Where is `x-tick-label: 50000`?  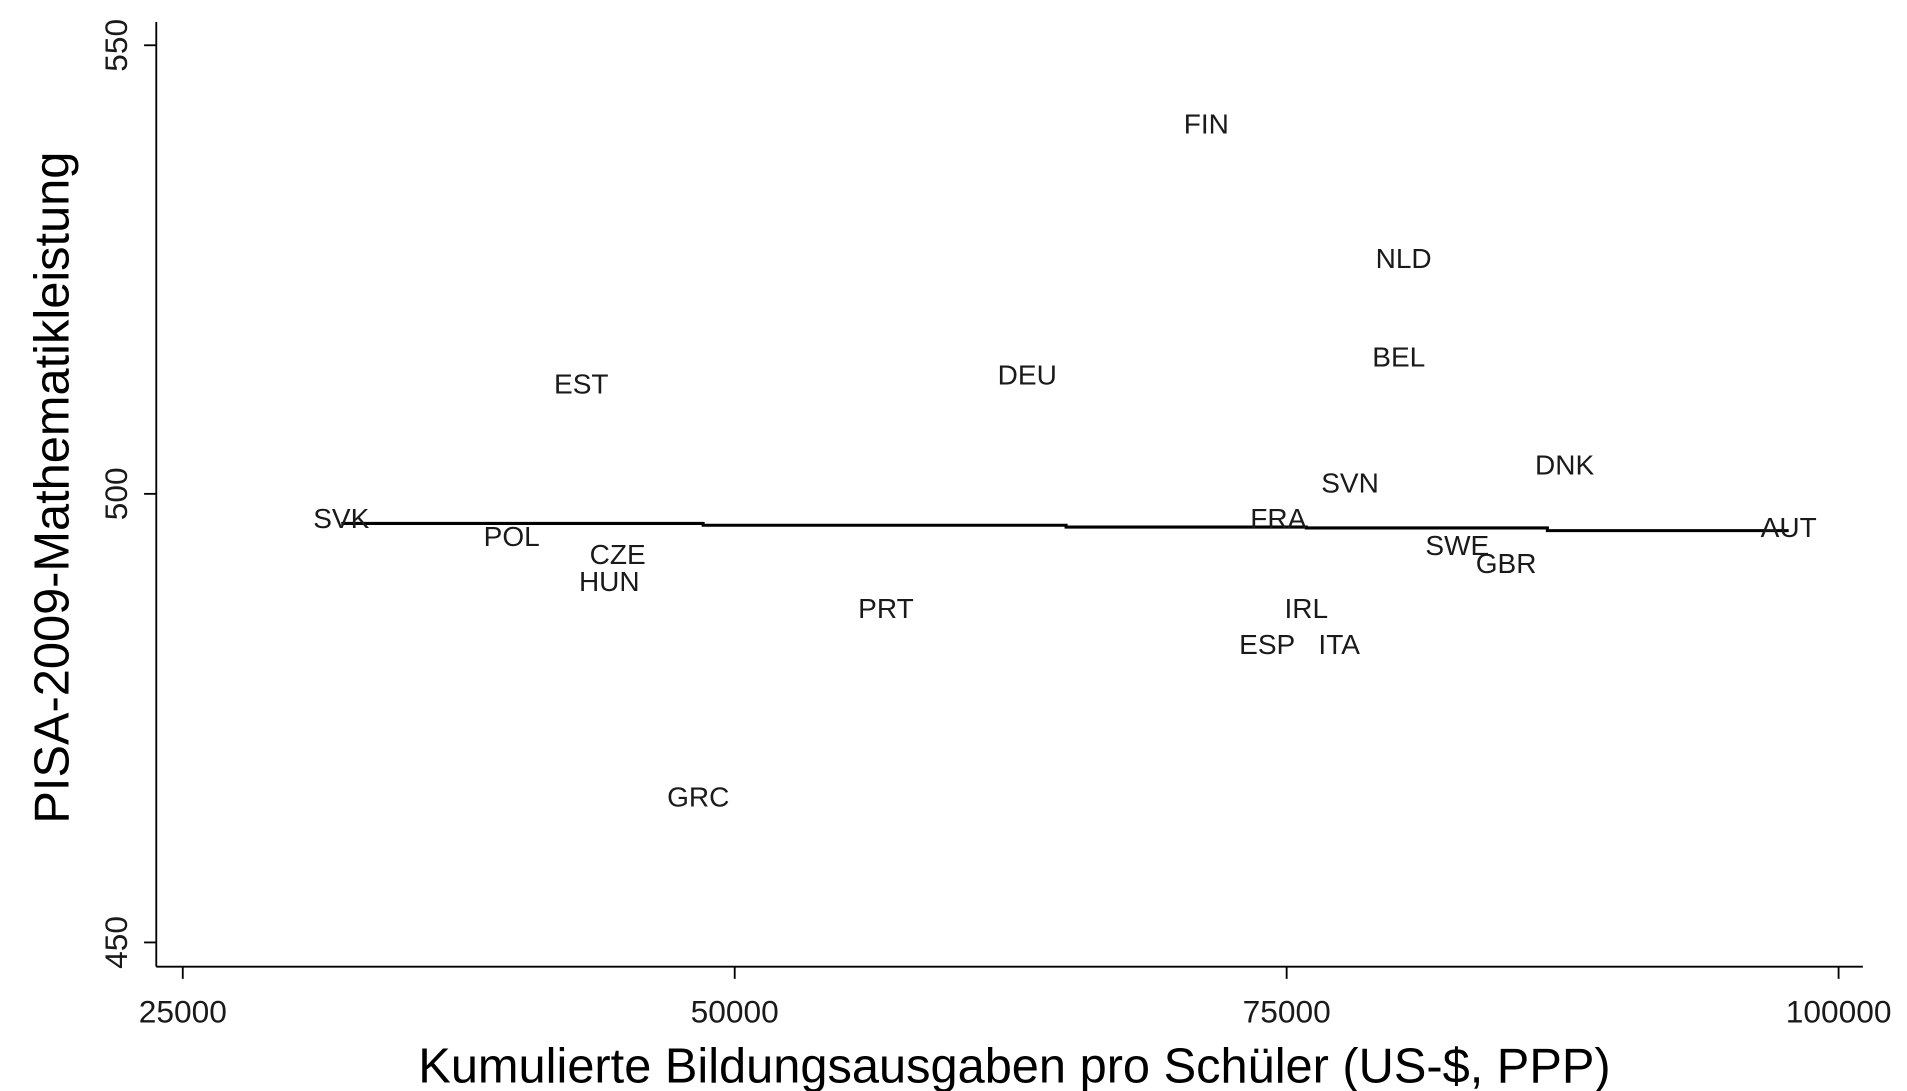
x-tick-label: 50000 is located at coordinates (735, 1012).